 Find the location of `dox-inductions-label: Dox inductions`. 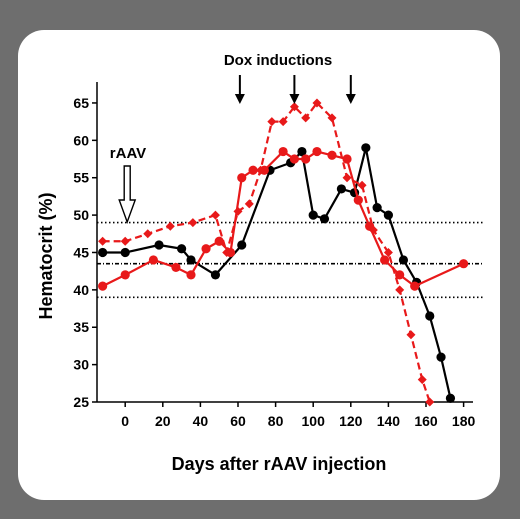

dox-inductions-label: Dox inductions is located at coordinates (278, 60).